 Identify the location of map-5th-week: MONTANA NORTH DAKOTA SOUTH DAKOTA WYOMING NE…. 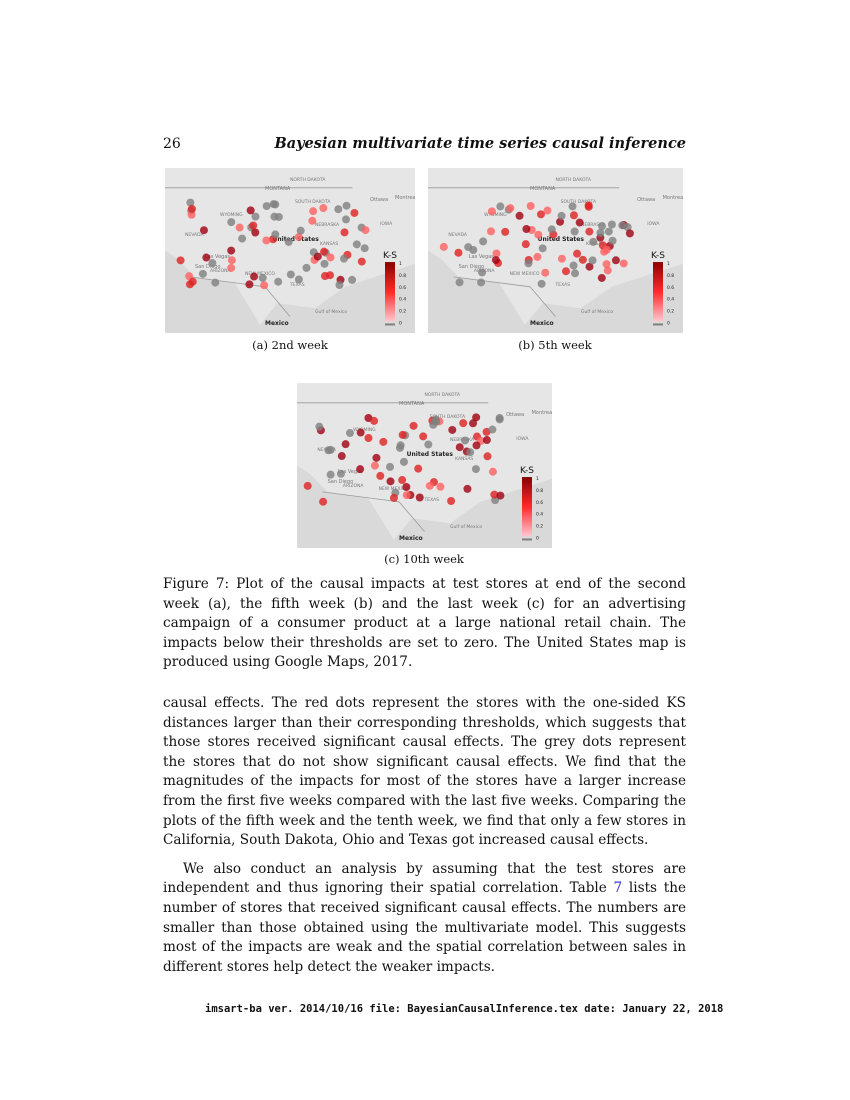
(555, 250).